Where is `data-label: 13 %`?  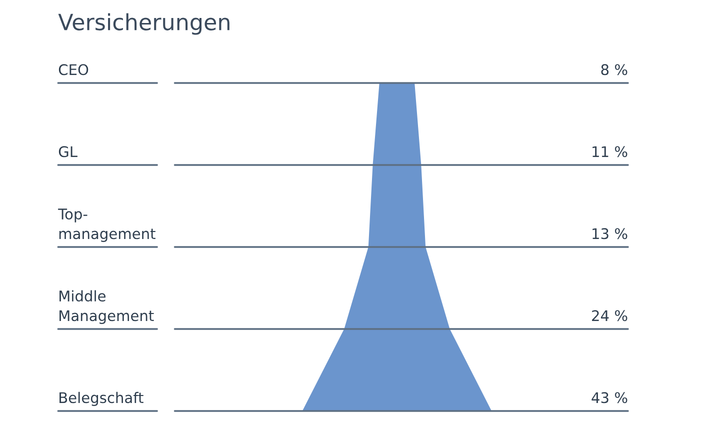
data-label: 13 % is located at coordinates (610, 234).